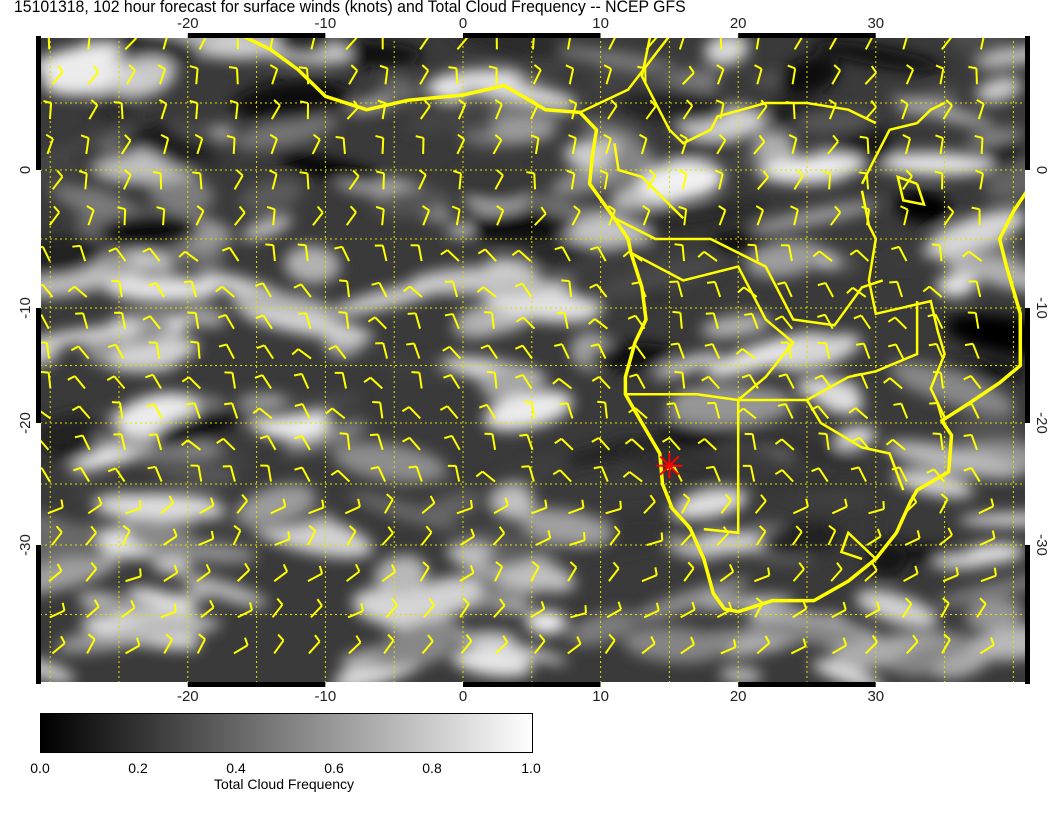  Describe the element at coordinates (875, 23) in the screenshot. I see `lon-tick-label-top: 30` at that location.